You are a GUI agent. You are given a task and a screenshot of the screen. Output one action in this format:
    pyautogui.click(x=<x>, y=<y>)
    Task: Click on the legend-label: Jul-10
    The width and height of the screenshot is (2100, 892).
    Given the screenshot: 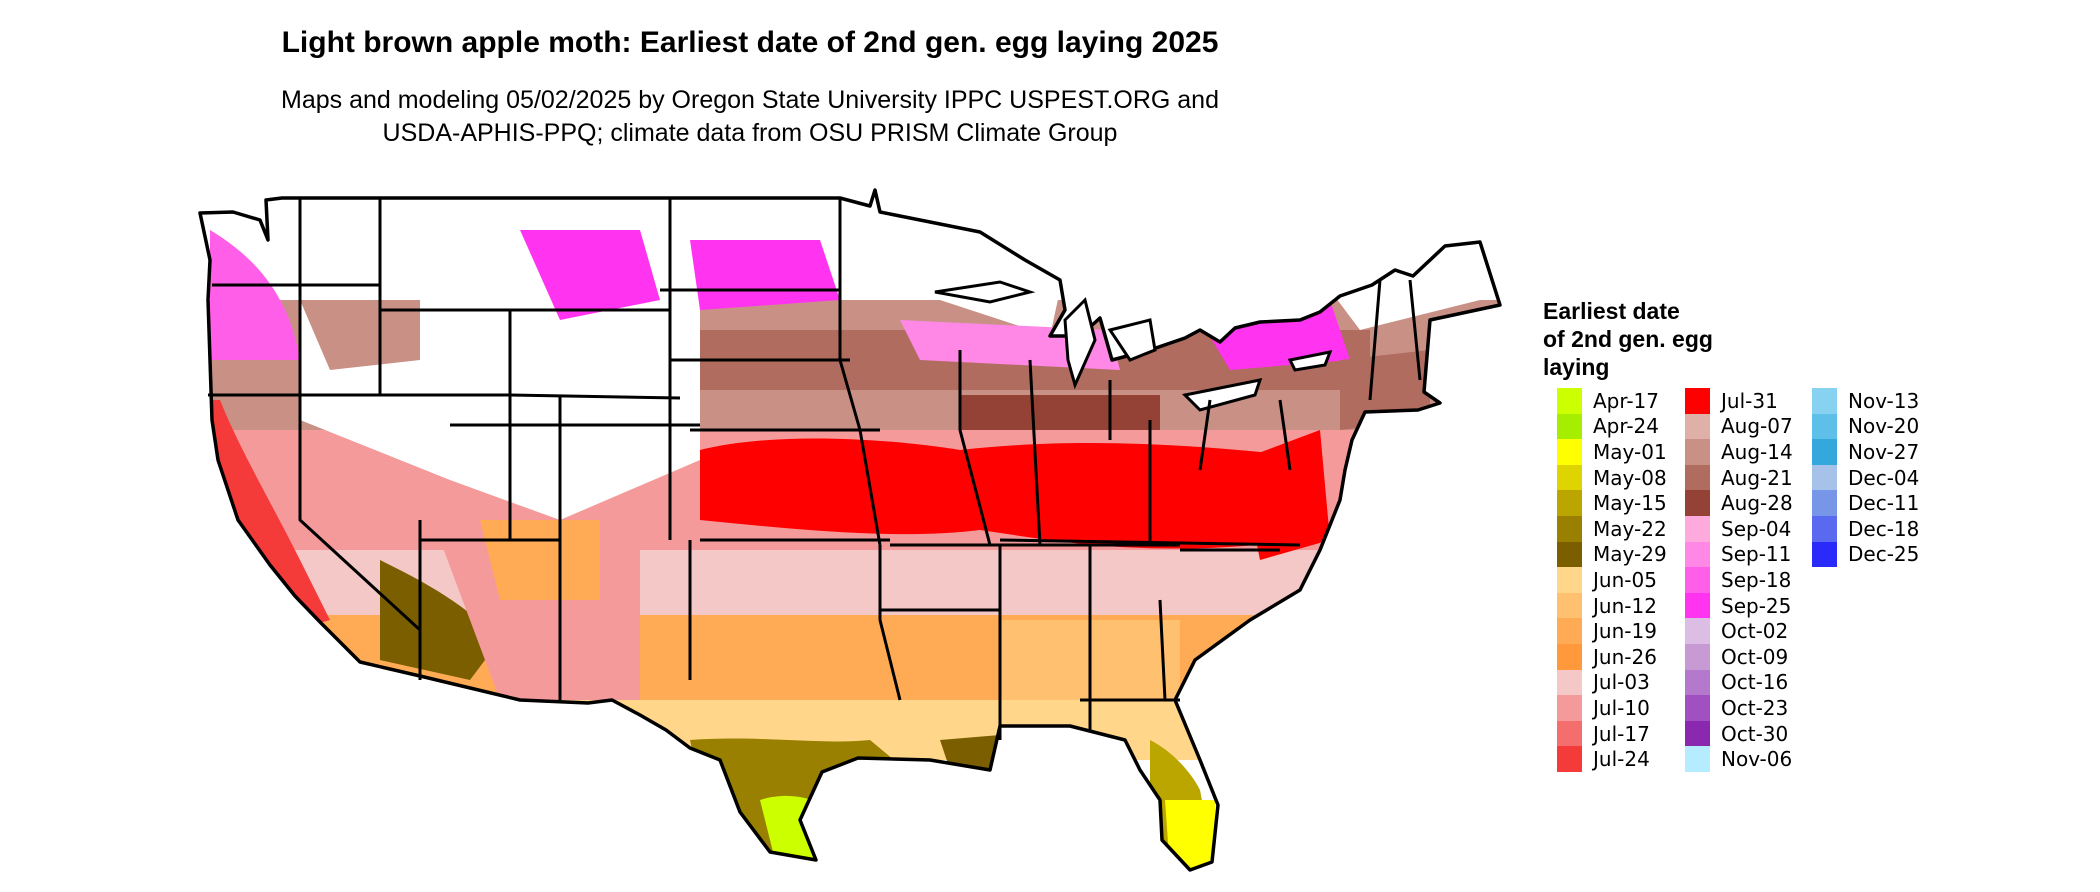 What is the action you would take?
    pyautogui.click(x=1621, y=707)
    